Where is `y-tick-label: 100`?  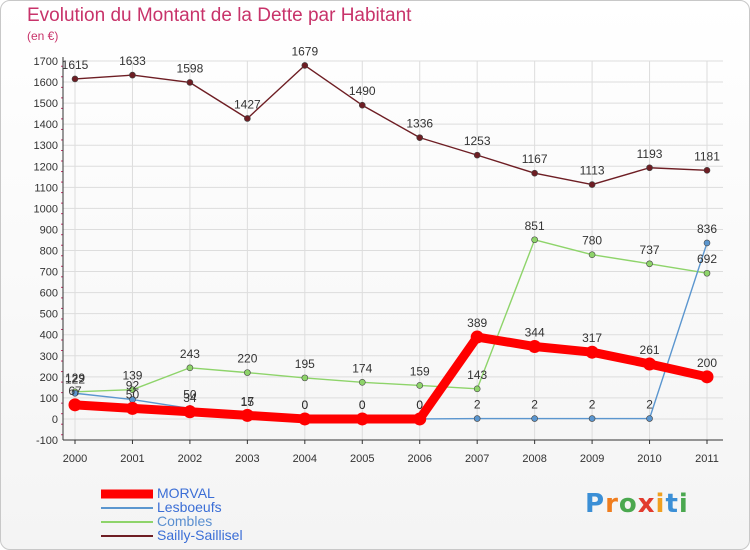 y-tick-label: 100 is located at coordinates (49, 399).